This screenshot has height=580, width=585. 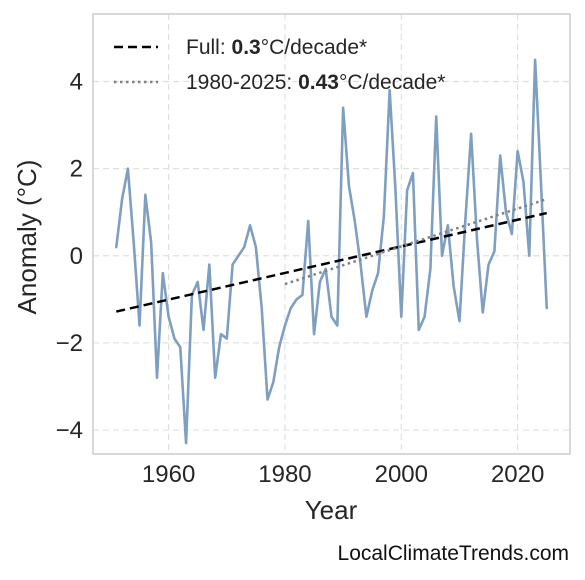 I want to click on legend-label-full: Full: 0.3°C/decade*, so click(x=276, y=47).